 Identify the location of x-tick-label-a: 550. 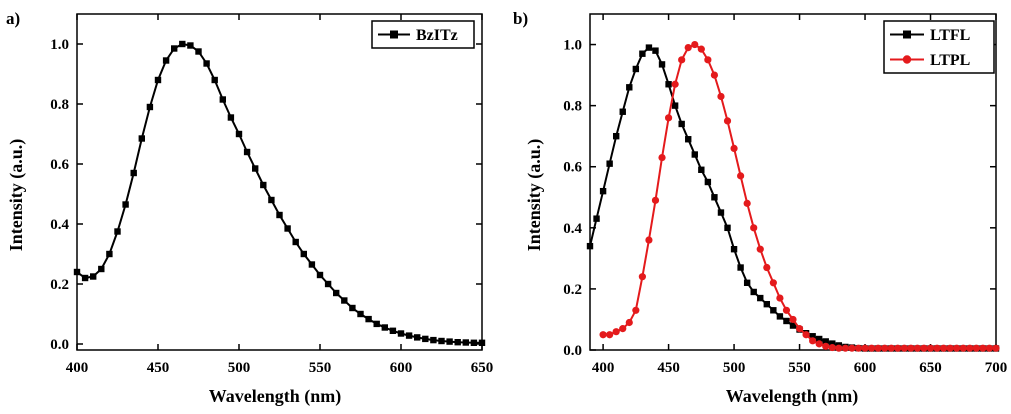
(320, 368).